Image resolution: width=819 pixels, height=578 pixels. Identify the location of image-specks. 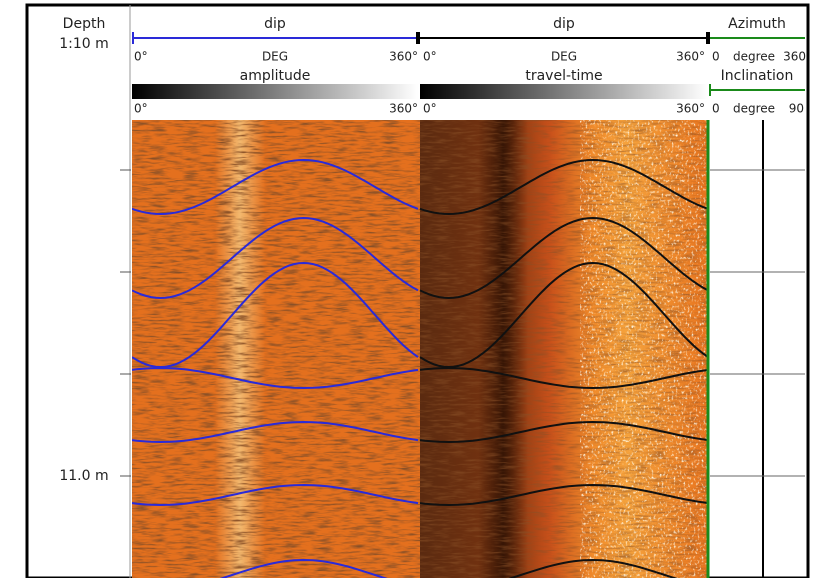
(644, 349).